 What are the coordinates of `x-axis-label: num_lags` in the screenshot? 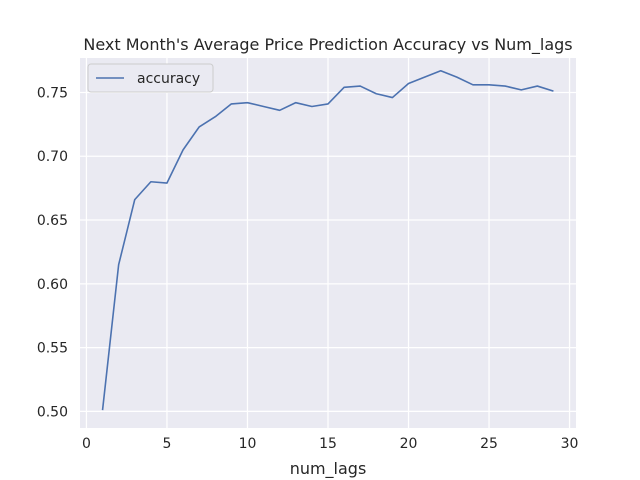 It's located at (328, 469).